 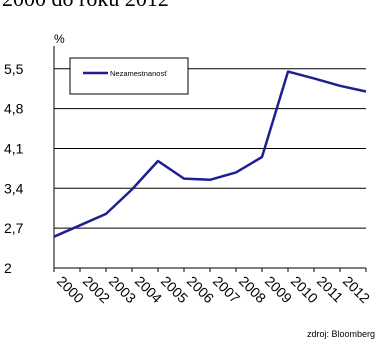 What do you see at coordinates (14, 148) in the screenshot?
I see `y-tick-label: 4,1` at bounding box center [14, 148].